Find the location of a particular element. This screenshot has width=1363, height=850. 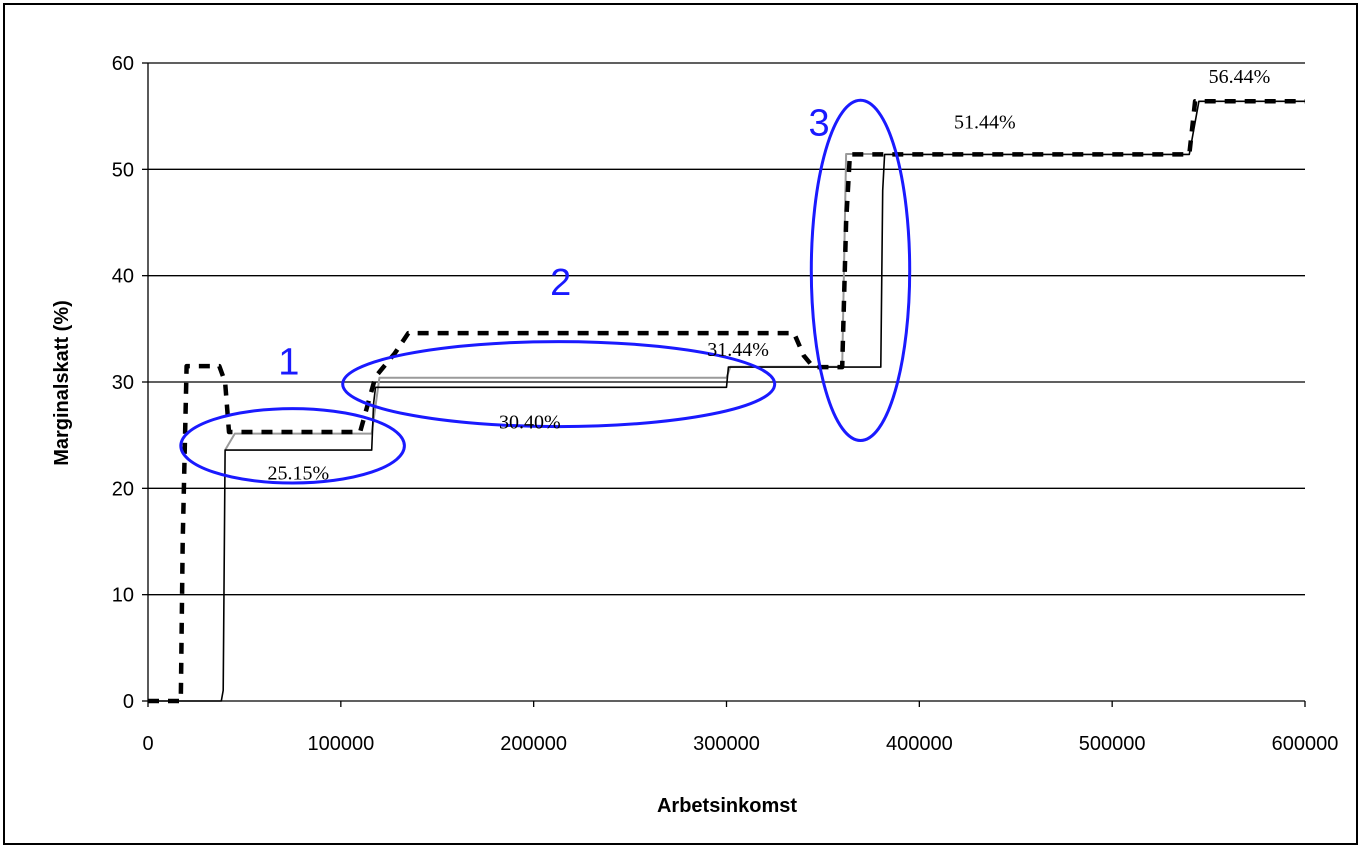

rate-label: 25.15% is located at coordinates (299, 473).